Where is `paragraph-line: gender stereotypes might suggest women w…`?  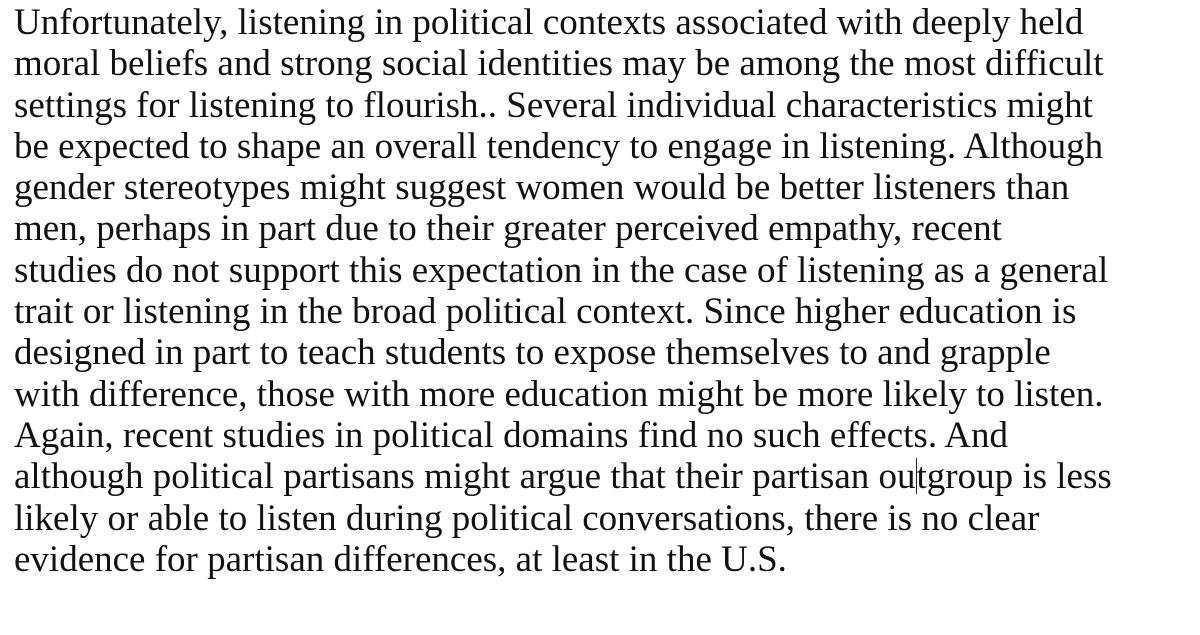 paragraph-line: gender stereotypes might suggest women w… is located at coordinates (542, 188).